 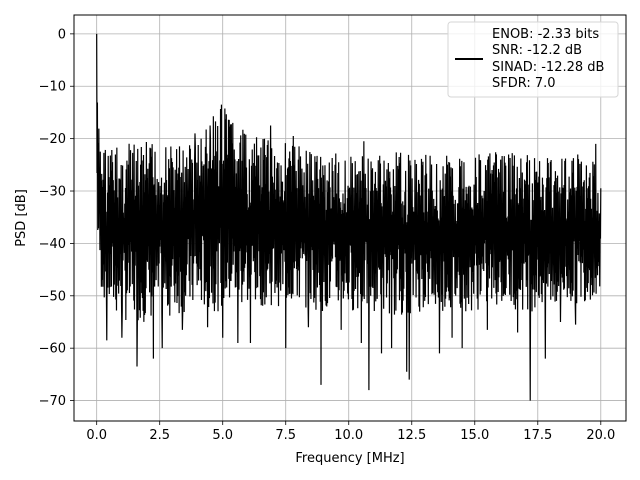 What do you see at coordinates (222, 435) in the screenshot?
I see `x-tick-label: 5.0` at bounding box center [222, 435].